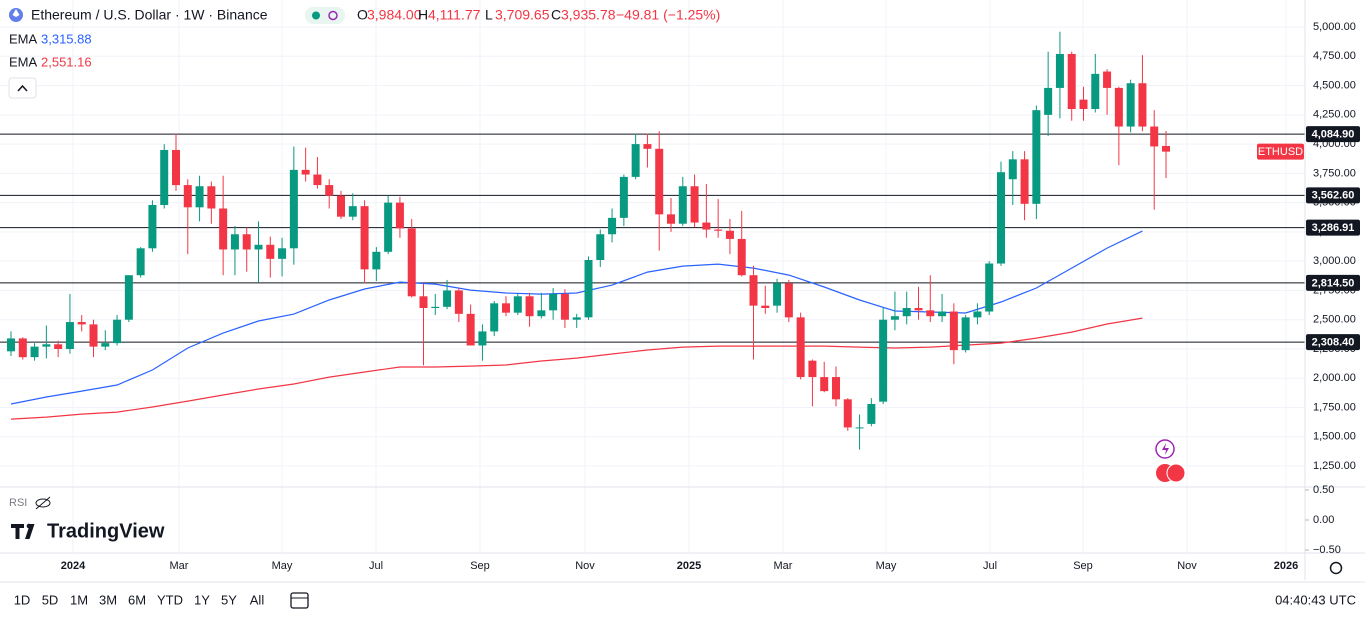  What do you see at coordinates (1334, 407) in the screenshot?
I see `y-tick-label: 1,750.00` at bounding box center [1334, 407].